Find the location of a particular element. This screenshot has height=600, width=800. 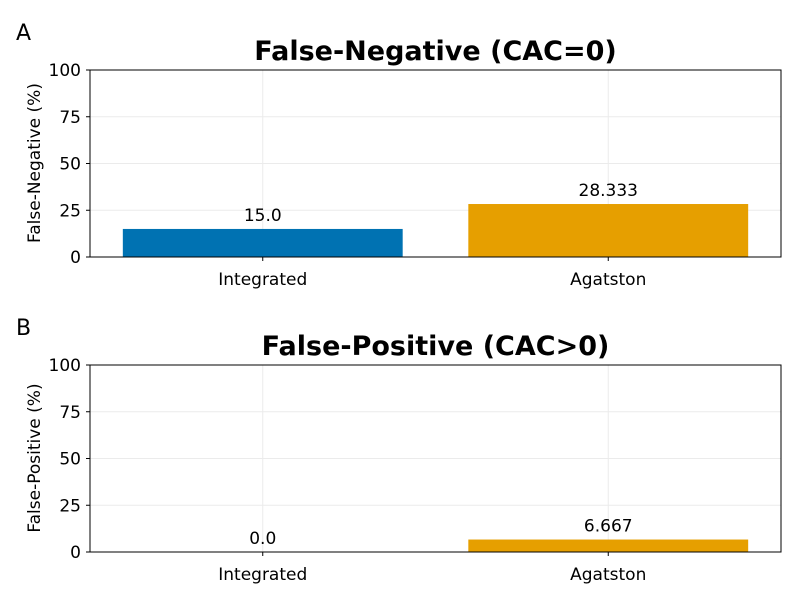

panel-a-ytick-label-2: 50 is located at coordinates (70, 165).